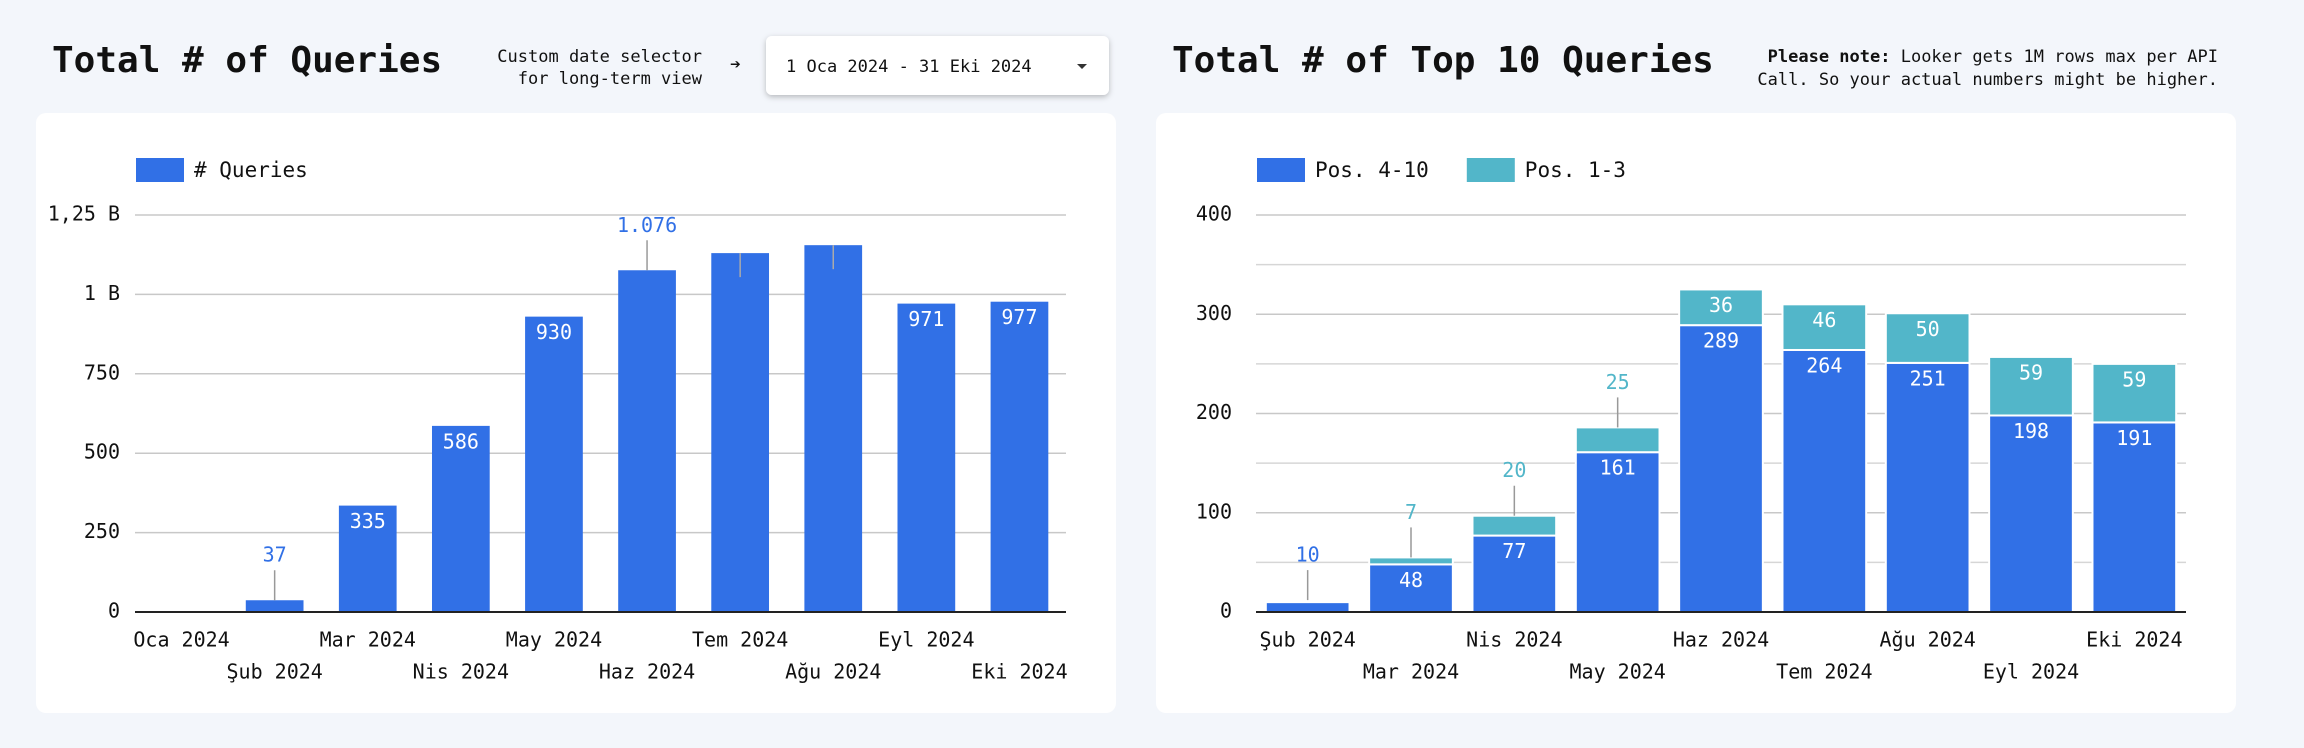 Image resolution: width=2304 pixels, height=748 pixels. I want to click on value-label: 289, so click(1721, 341).